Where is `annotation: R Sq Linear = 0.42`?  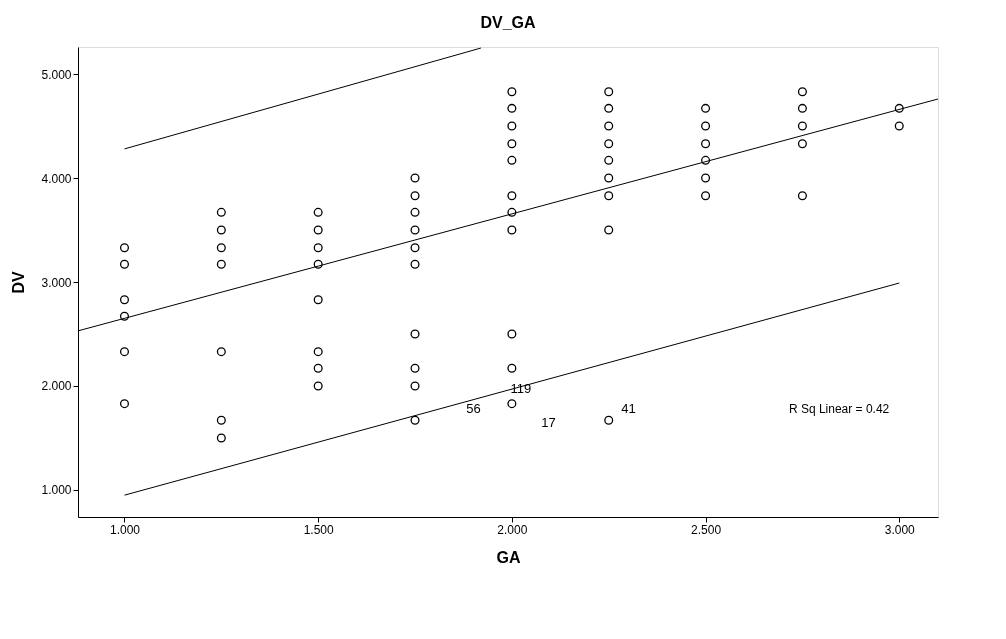 annotation: R Sq Linear = 0.42 is located at coordinates (839, 408).